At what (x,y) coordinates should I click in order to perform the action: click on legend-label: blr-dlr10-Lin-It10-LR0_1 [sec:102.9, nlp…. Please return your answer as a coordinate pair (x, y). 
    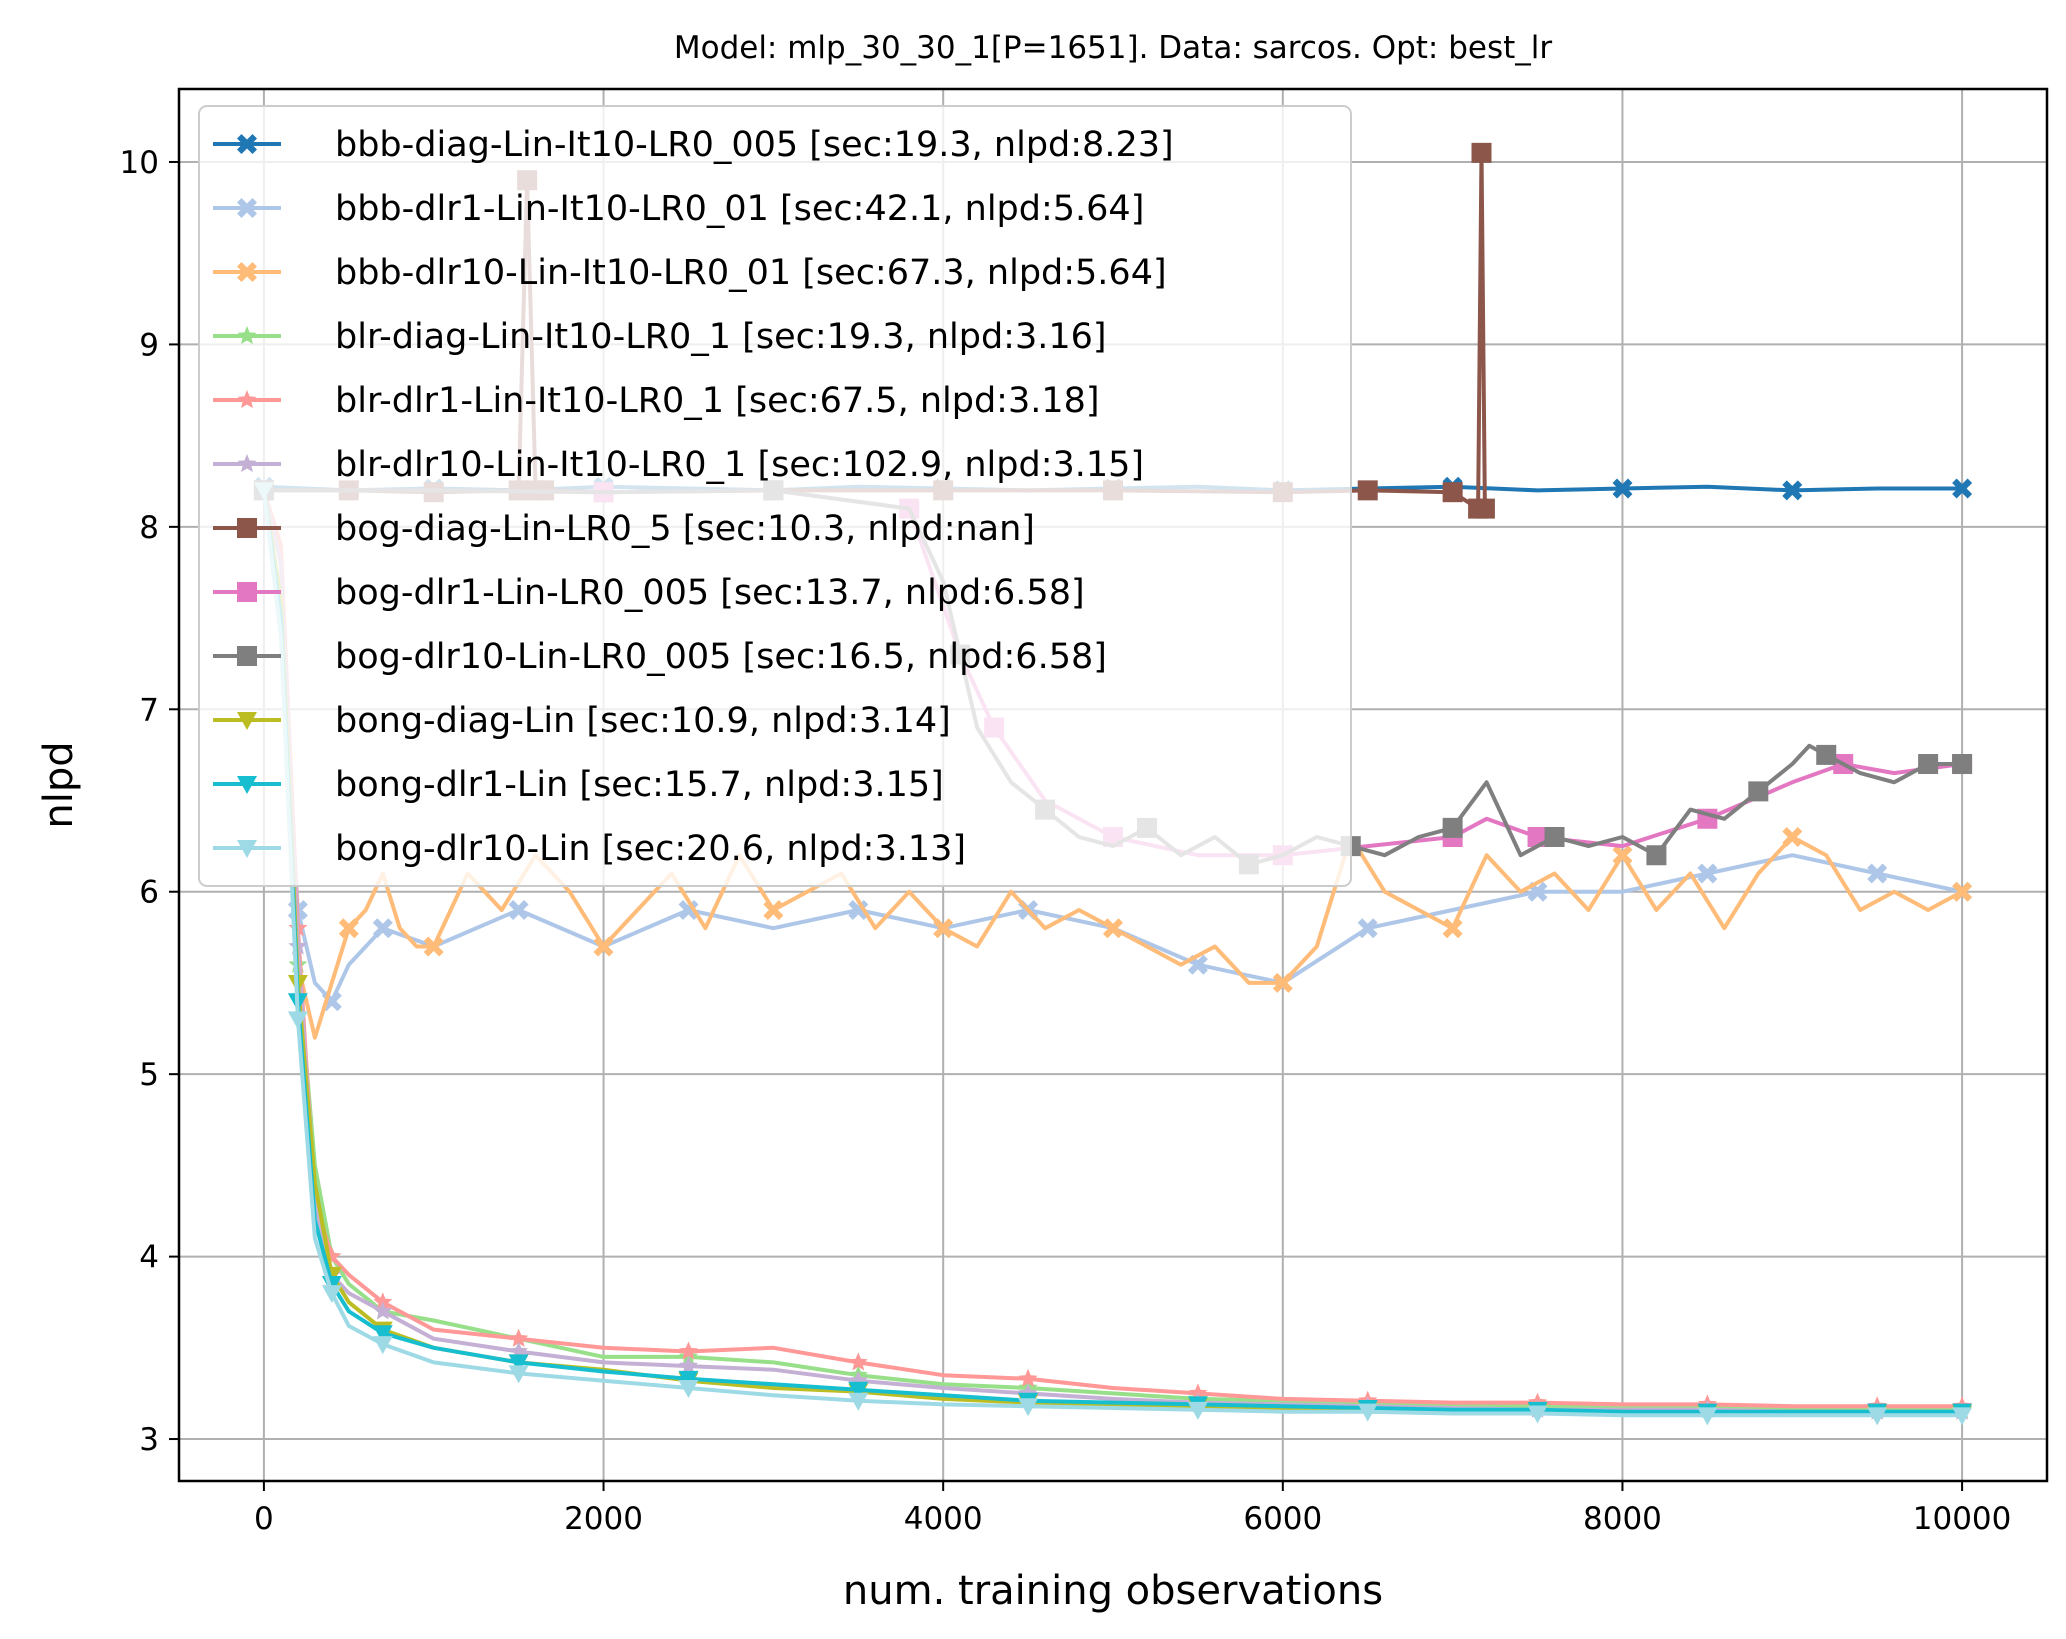
    Looking at the image, I should click on (739, 465).